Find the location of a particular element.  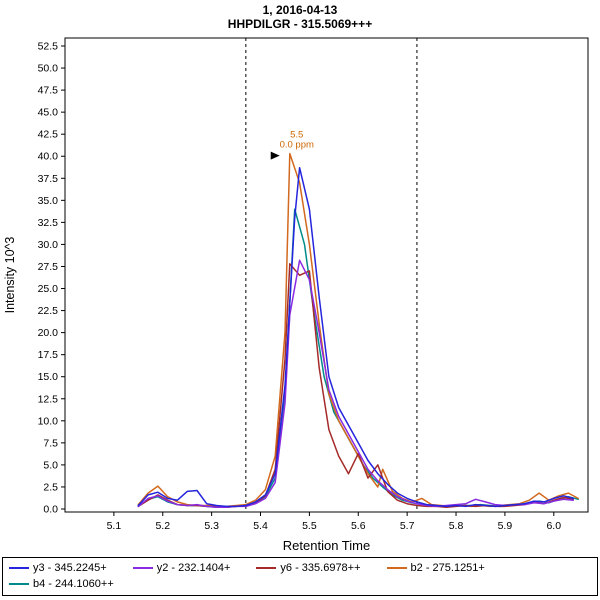

peak-ppm-annotation: 0.0 ppm is located at coordinates (297, 144).